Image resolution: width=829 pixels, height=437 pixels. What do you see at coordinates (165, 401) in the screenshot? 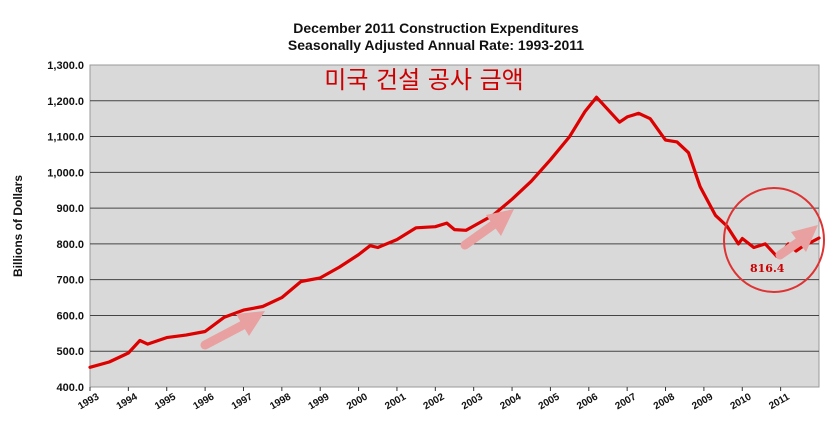
I see `x-tick-label: 1995` at bounding box center [165, 401].